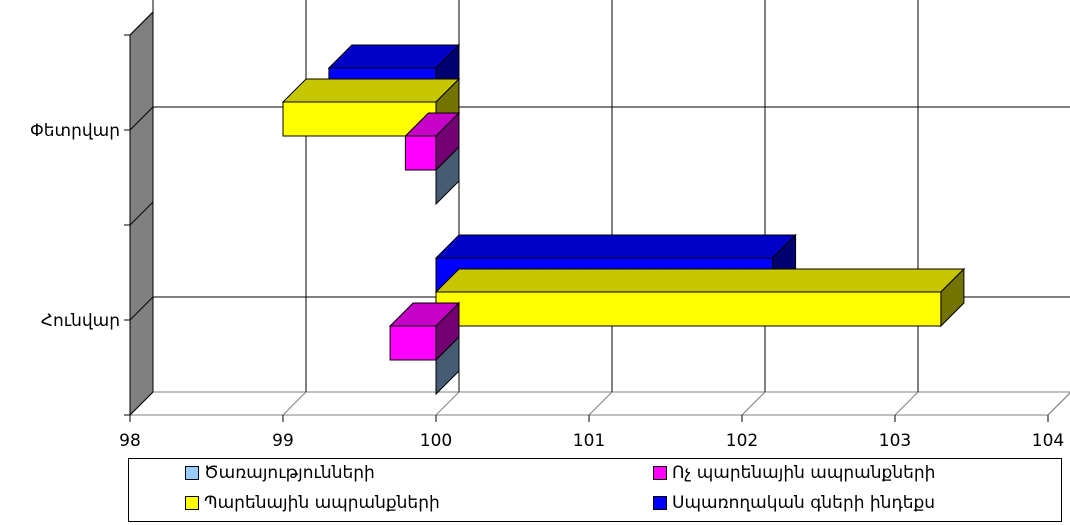  What do you see at coordinates (589, 441) in the screenshot?
I see `x-tick-label: 101` at bounding box center [589, 441].